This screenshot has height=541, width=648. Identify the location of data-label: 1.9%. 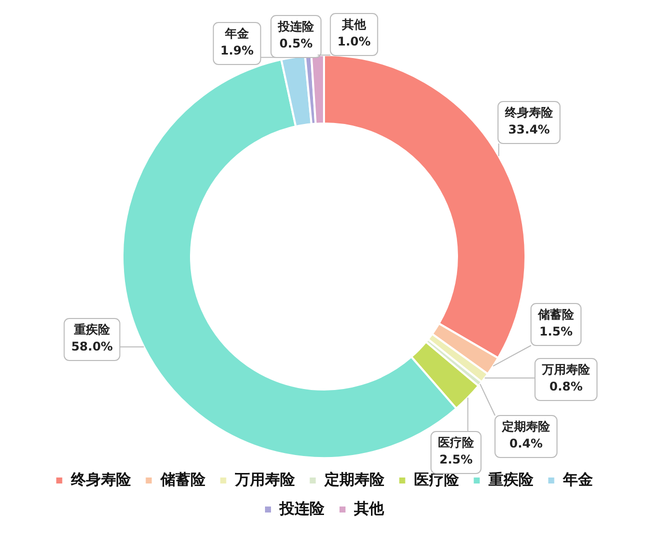
(237, 51).